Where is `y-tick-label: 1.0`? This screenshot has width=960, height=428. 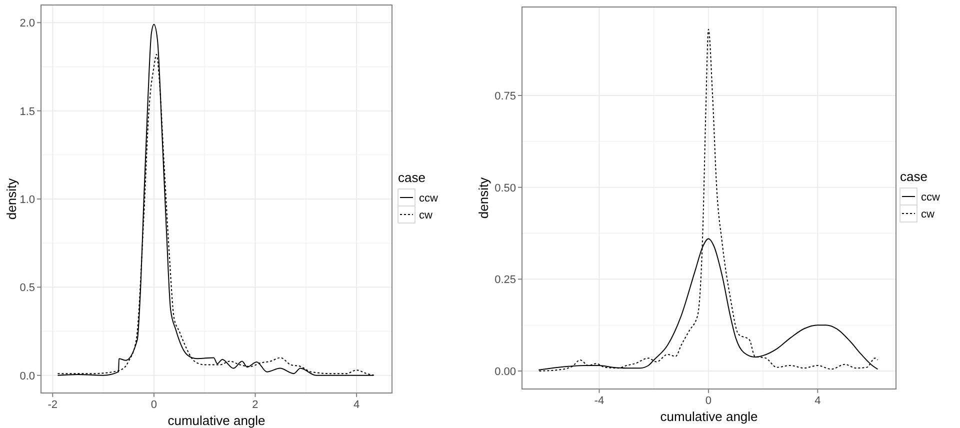
y-tick-label: 1.0 is located at coordinates (27, 200).